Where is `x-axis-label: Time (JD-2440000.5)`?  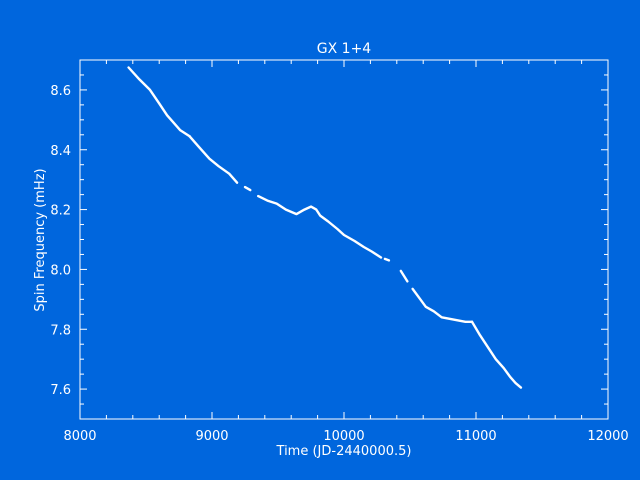 x-axis-label: Time (JD-2440000.5) is located at coordinates (344, 451).